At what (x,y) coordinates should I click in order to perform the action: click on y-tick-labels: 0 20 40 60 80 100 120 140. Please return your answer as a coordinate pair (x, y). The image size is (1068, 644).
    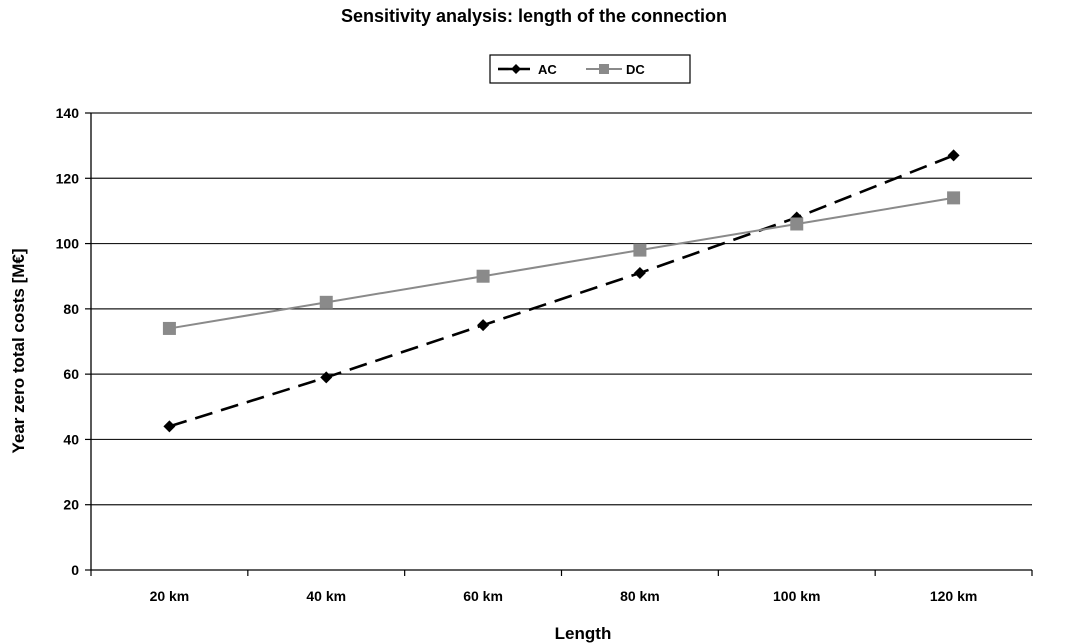
    Looking at the image, I should click on (68, 341).